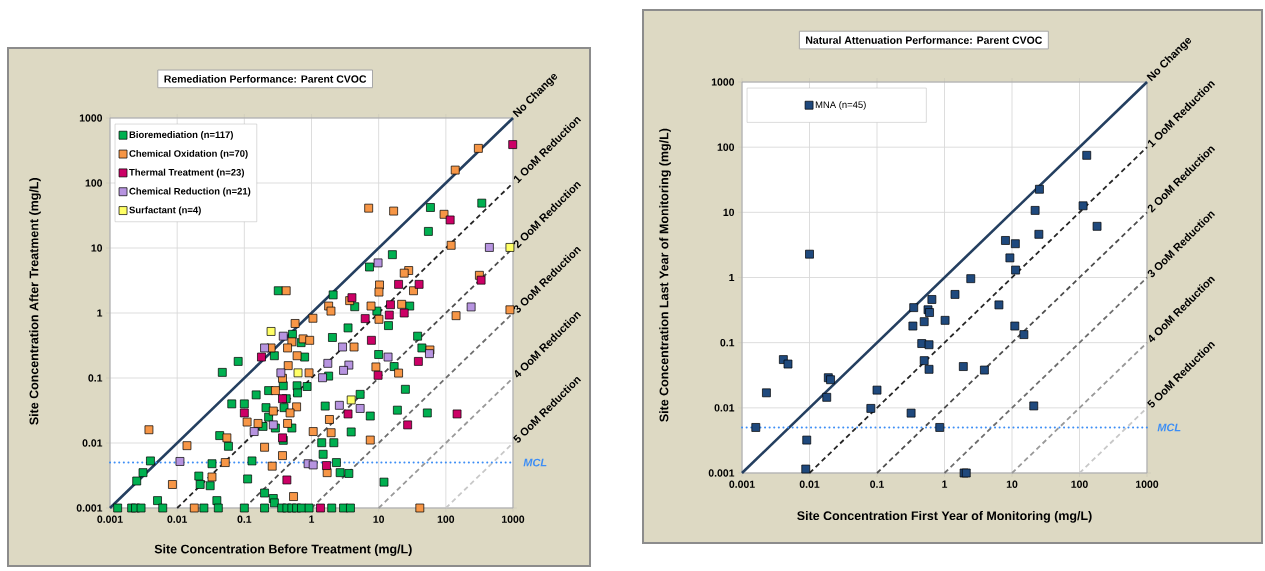  Describe the element at coordinates (944, 516) in the screenshot. I see `x-axis-title: Site Concentration First Year of Monitoring (mg/L)` at that location.